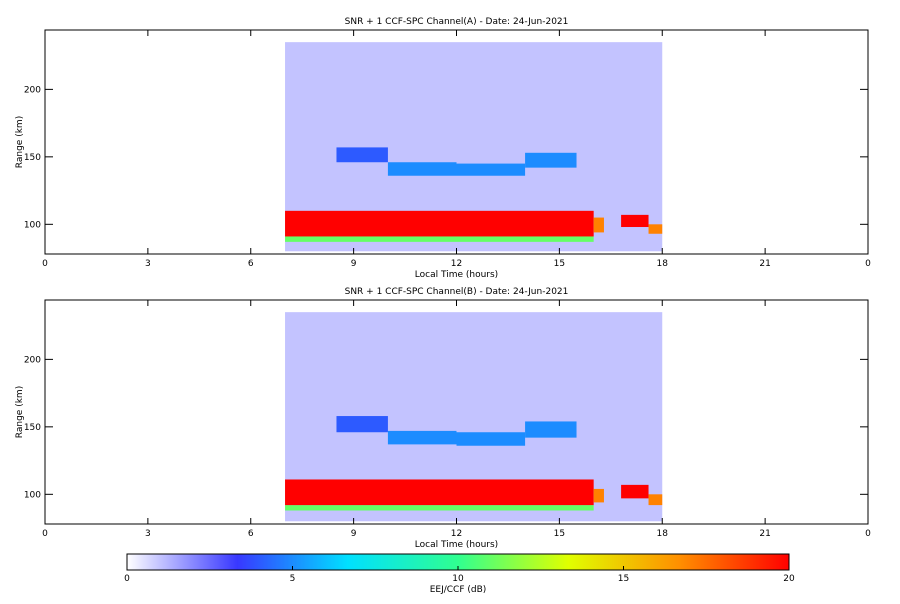 This screenshot has width=900, height=604. What do you see at coordinates (293, 579) in the screenshot?
I see `colorbar-tick-label: 5` at bounding box center [293, 579].